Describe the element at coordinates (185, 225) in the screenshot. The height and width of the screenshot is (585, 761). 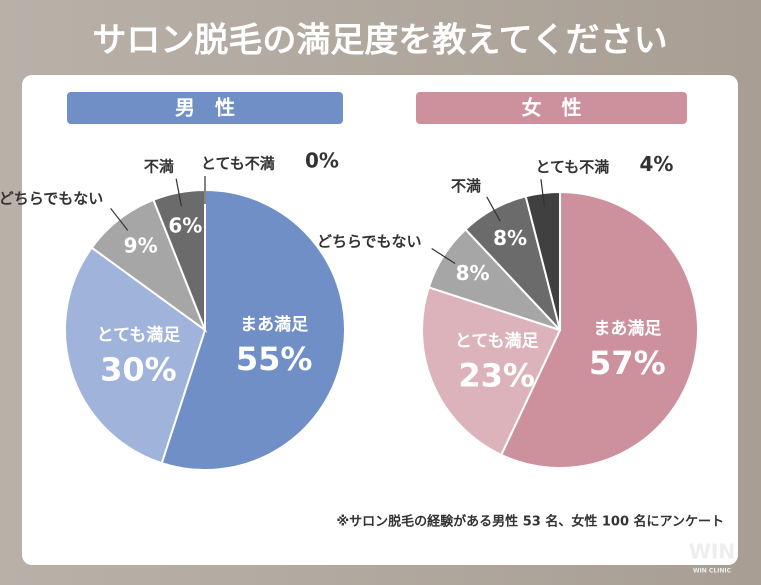
I see `slice-value: 6%` at that location.